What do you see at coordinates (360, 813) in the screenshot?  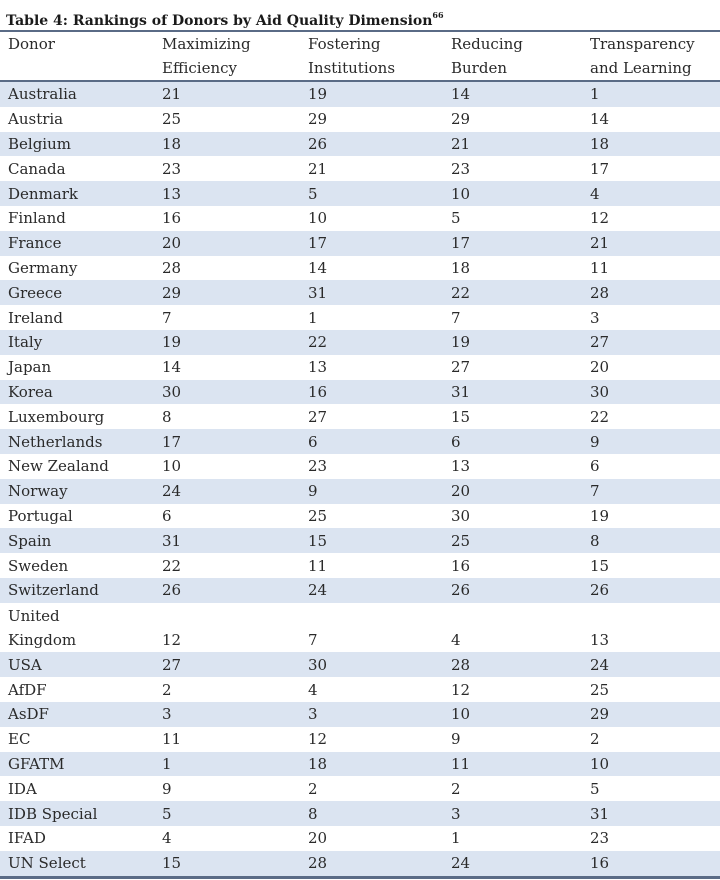 I see `table-row: IDB Special 5 8 3 31` at bounding box center [360, 813].